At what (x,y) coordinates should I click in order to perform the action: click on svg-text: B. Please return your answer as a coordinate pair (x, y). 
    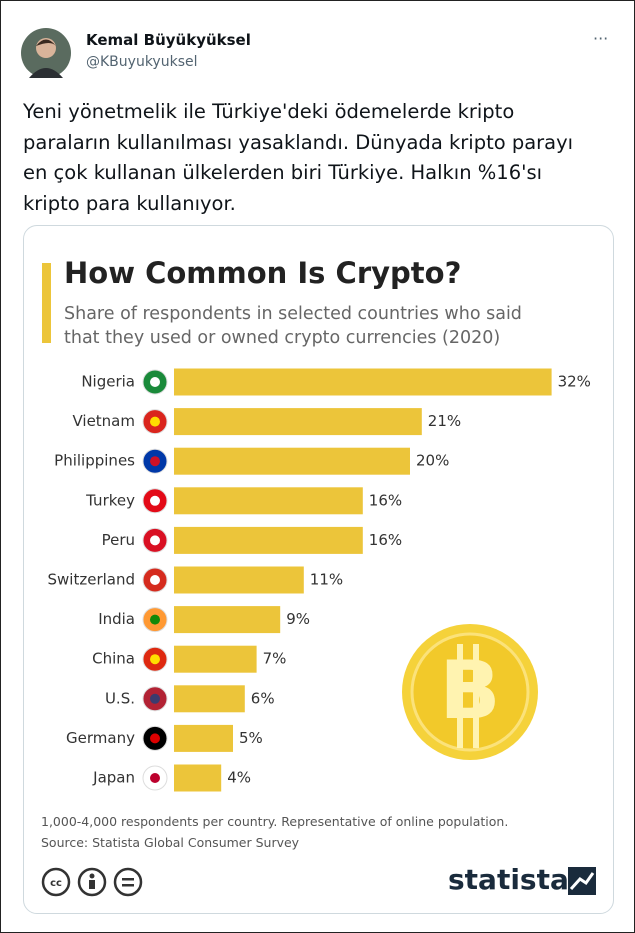
    Looking at the image, I should click on (470, 690).